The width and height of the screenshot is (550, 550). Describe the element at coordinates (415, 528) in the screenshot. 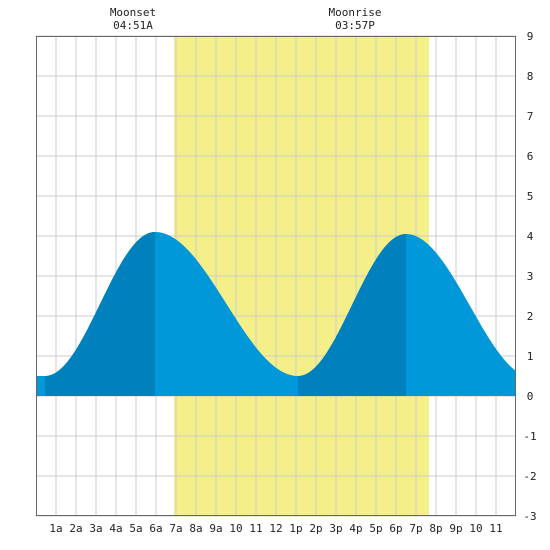

I see `x-tick-label: 7p` at that location.